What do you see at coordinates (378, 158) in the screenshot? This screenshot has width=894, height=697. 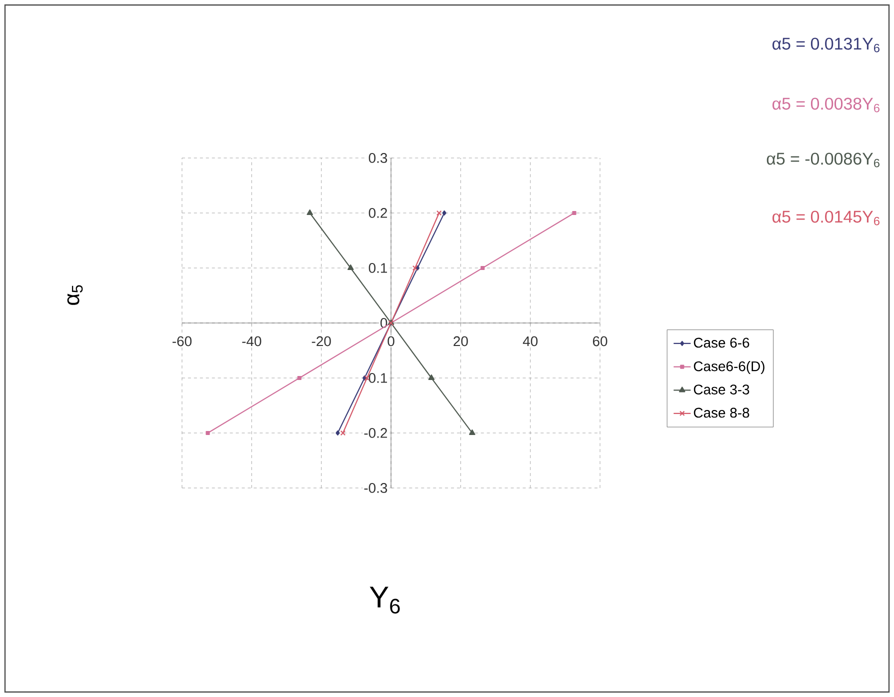 I see `y-tick-label: 0.3` at bounding box center [378, 158].